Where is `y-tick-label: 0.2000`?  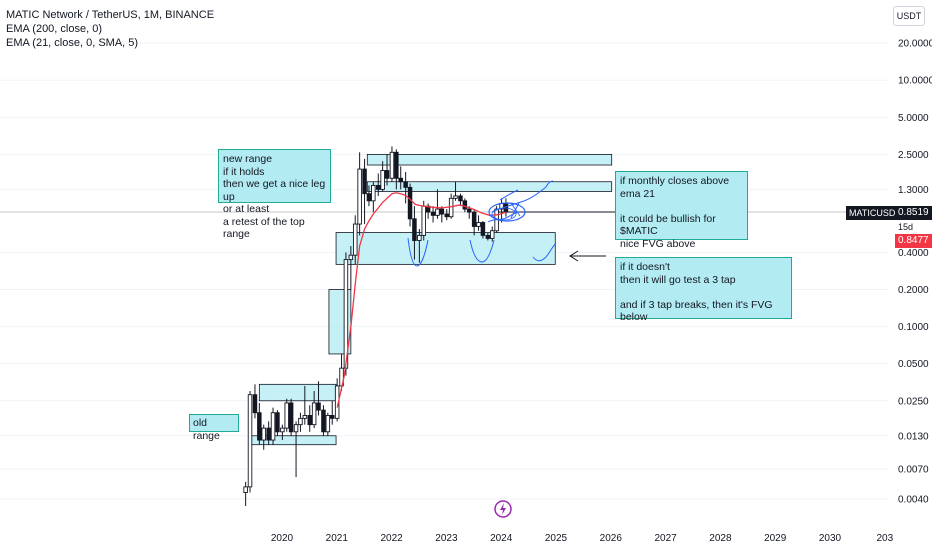
y-tick-label: 0.2000 is located at coordinates (913, 290).